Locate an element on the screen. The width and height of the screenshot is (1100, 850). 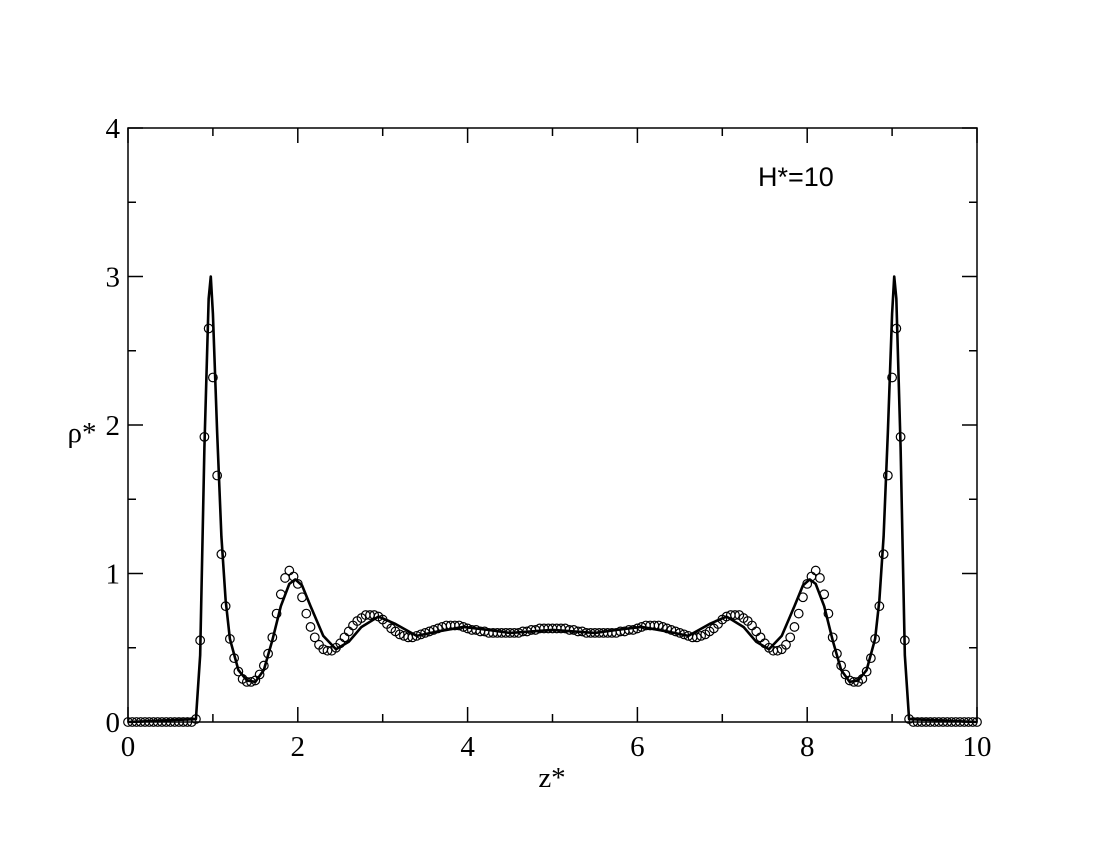
y-tick-label: 0 is located at coordinates (113, 723).